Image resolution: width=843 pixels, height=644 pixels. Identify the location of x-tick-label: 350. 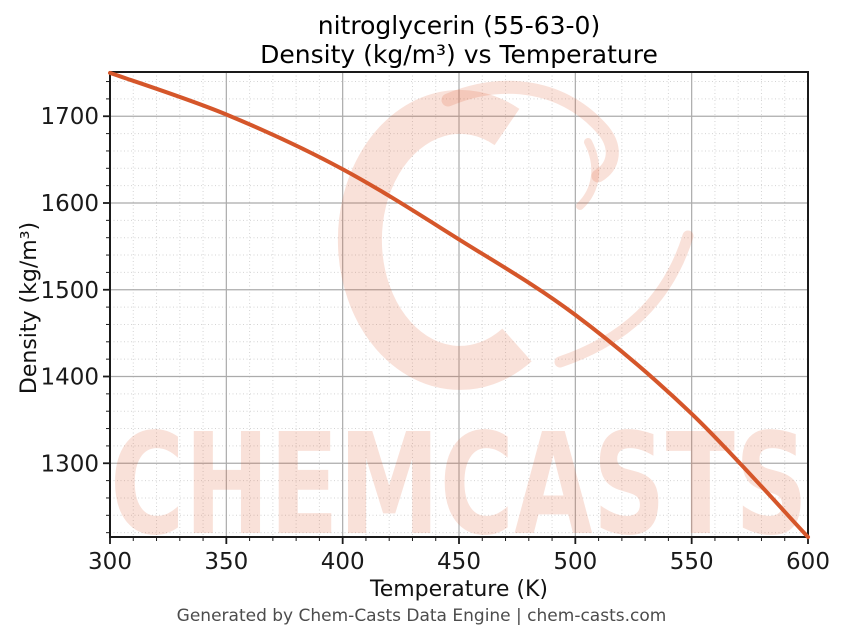
(226, 562).